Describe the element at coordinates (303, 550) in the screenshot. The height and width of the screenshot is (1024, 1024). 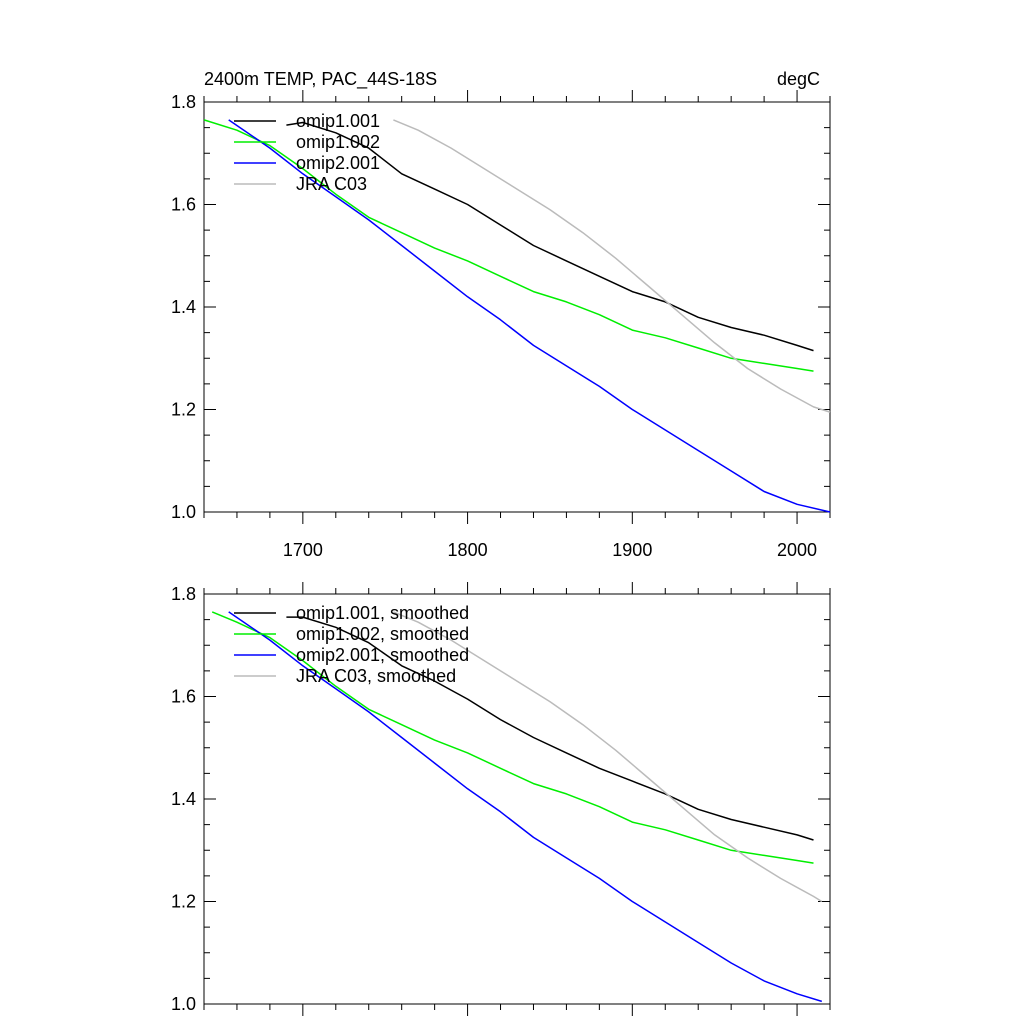
I see `x-tick-label: 1700` at that location.